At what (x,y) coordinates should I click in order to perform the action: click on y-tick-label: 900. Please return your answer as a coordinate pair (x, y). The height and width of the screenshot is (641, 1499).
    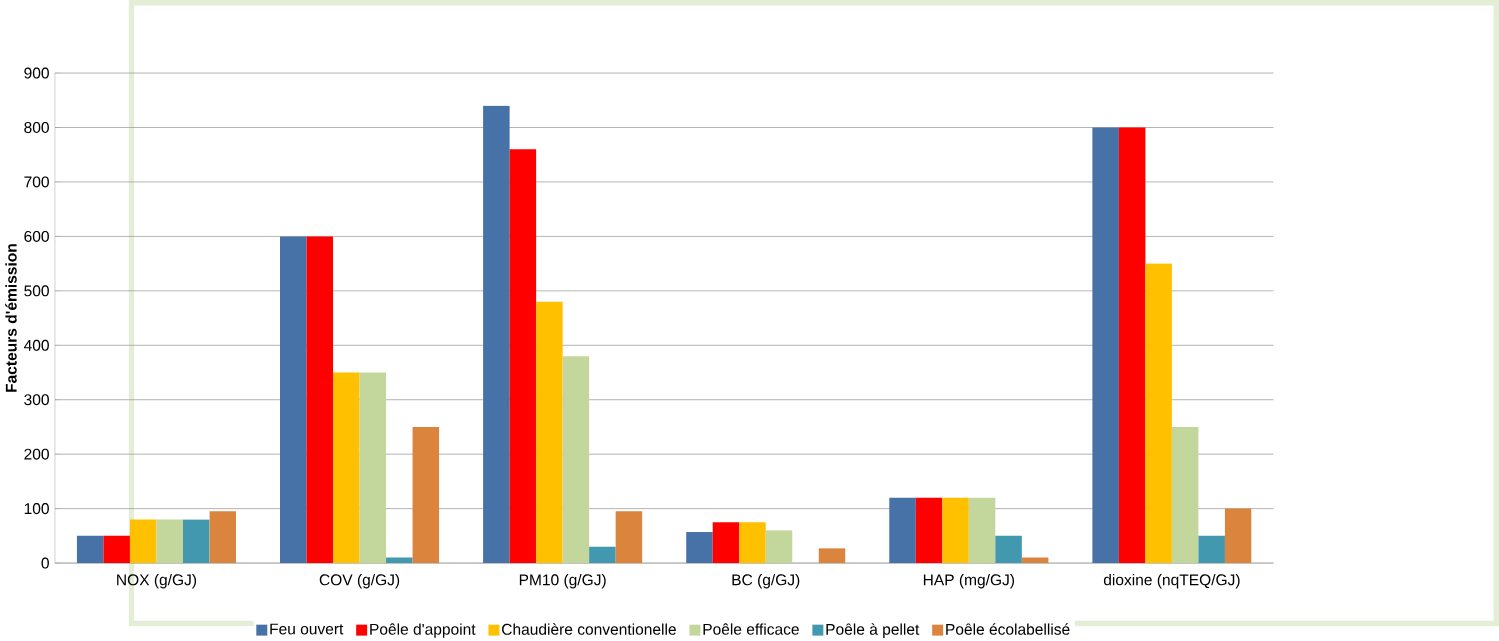
    Looking at the image, I should click on (36, 73).